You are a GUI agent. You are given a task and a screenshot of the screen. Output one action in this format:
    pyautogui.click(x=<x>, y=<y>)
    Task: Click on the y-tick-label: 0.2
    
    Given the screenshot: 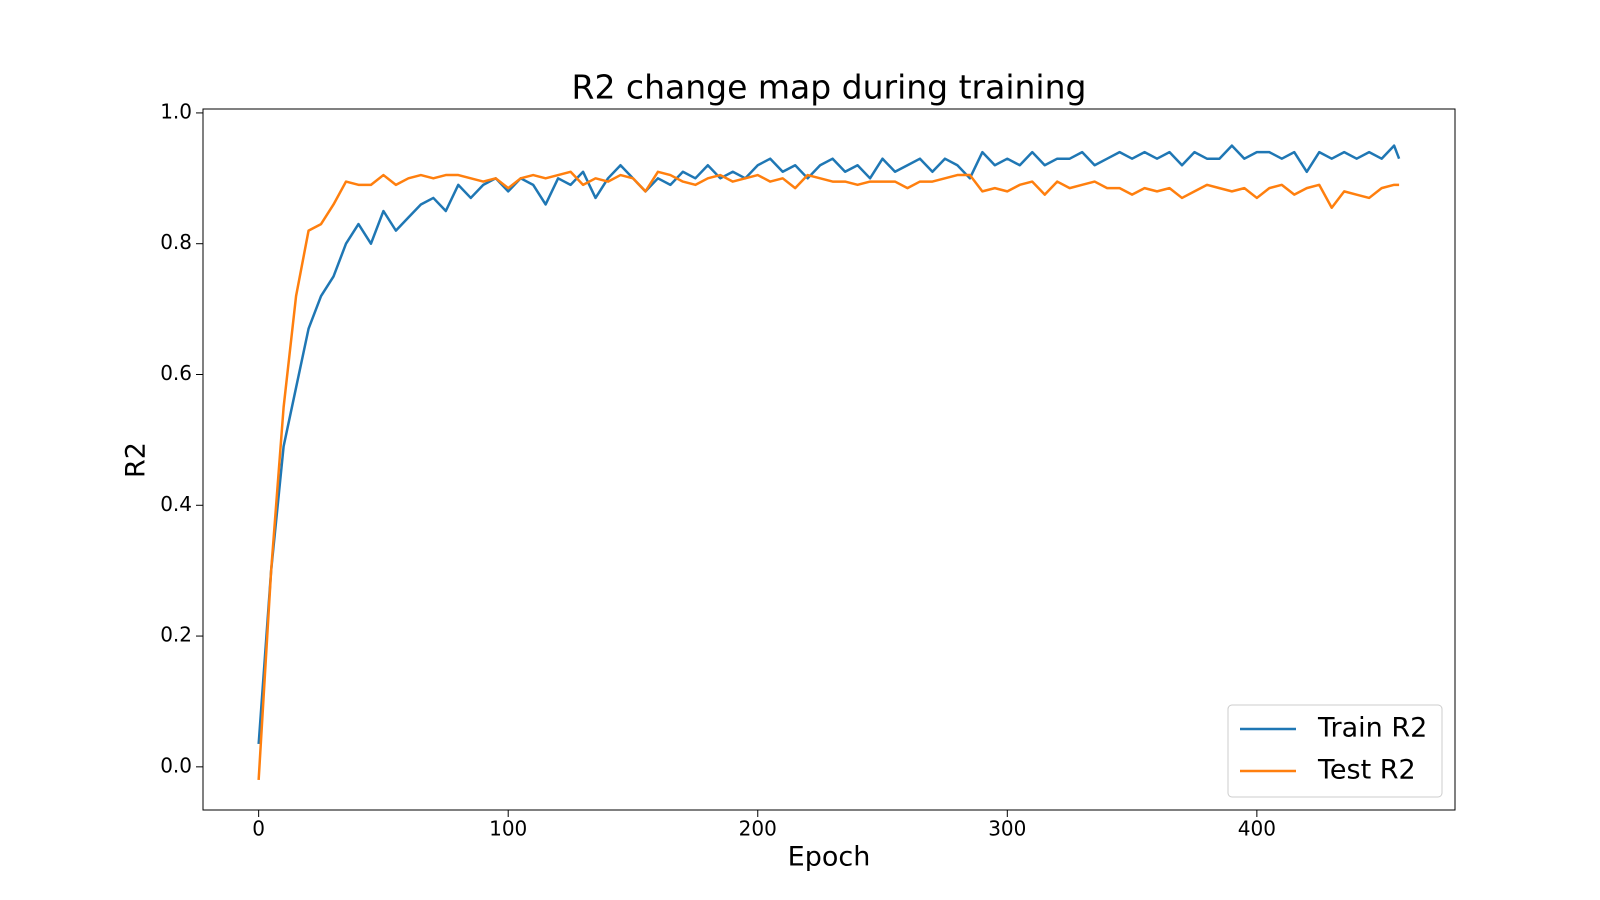 What is the action you would take?
    pyautogui.click(x=176, y=635)
    